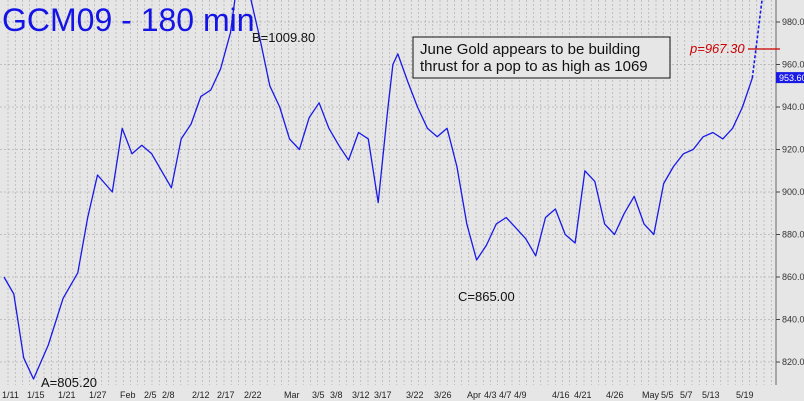 The image size is (804, 401). Describe the element at coordinates (583, 395) in the screenshot. I see `x-tick-label: 4/21` at that location.